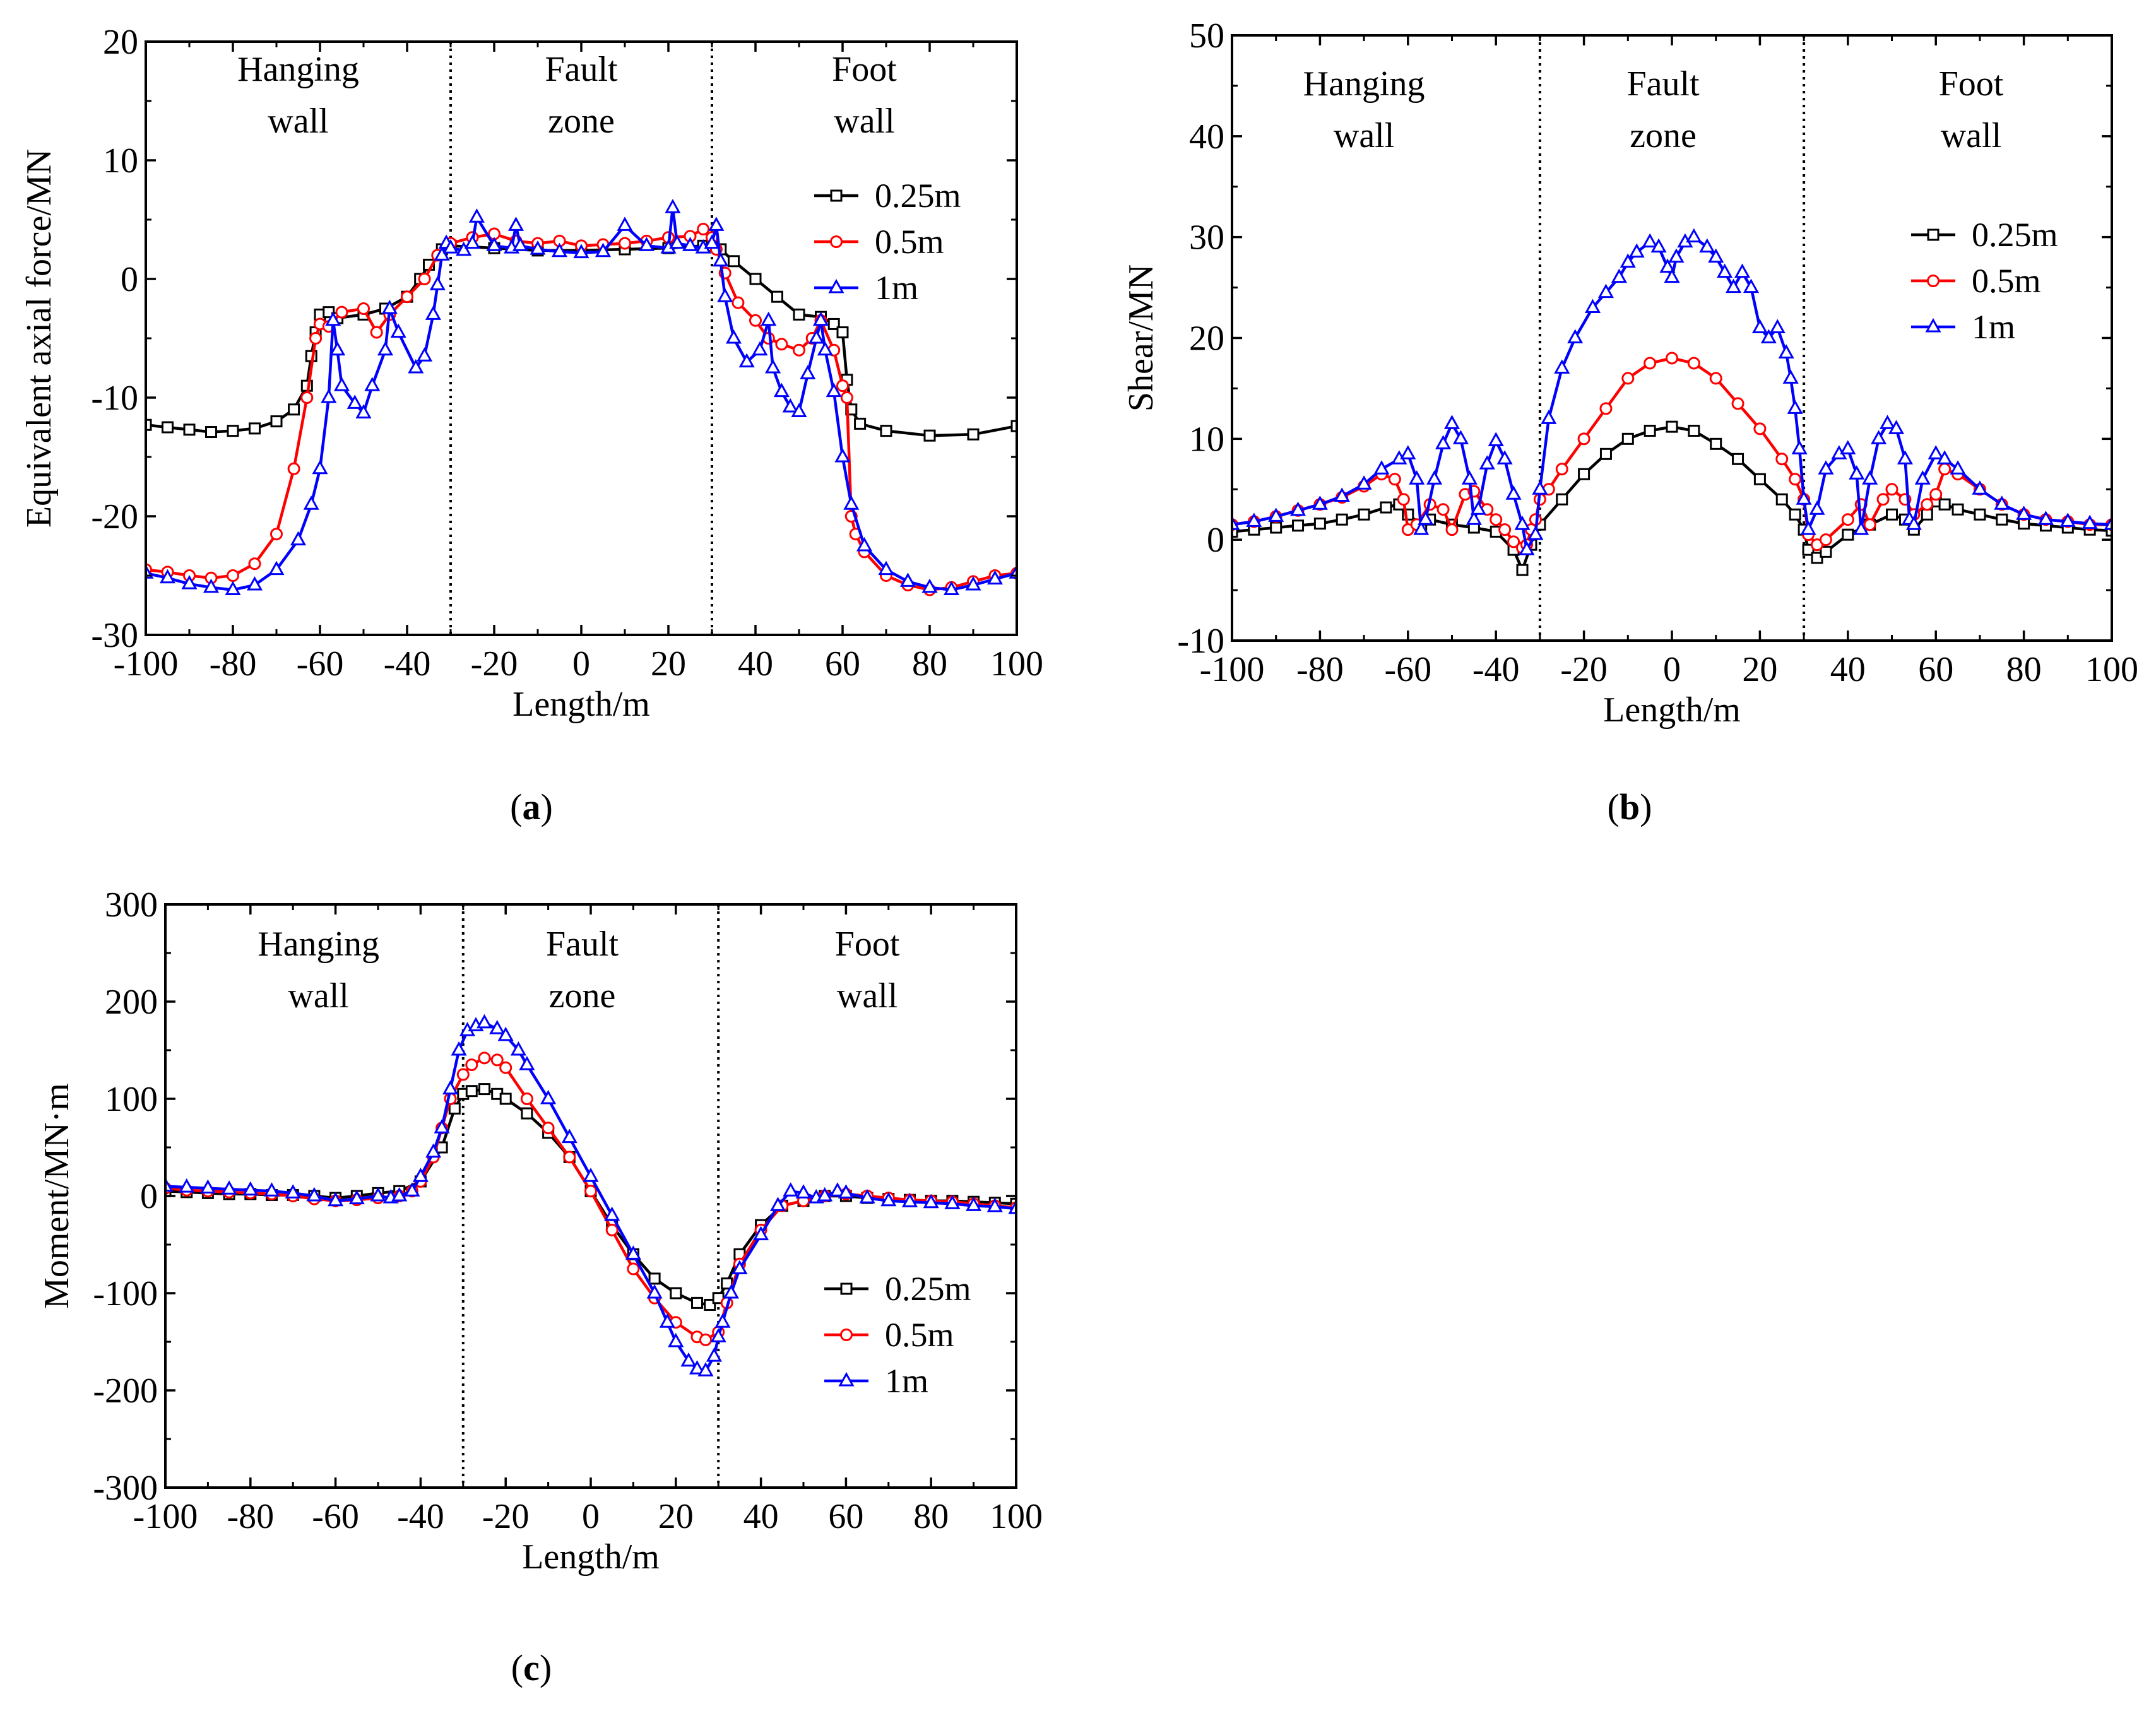  I want to click on y-tick-label: -300, so click(126, 1488).